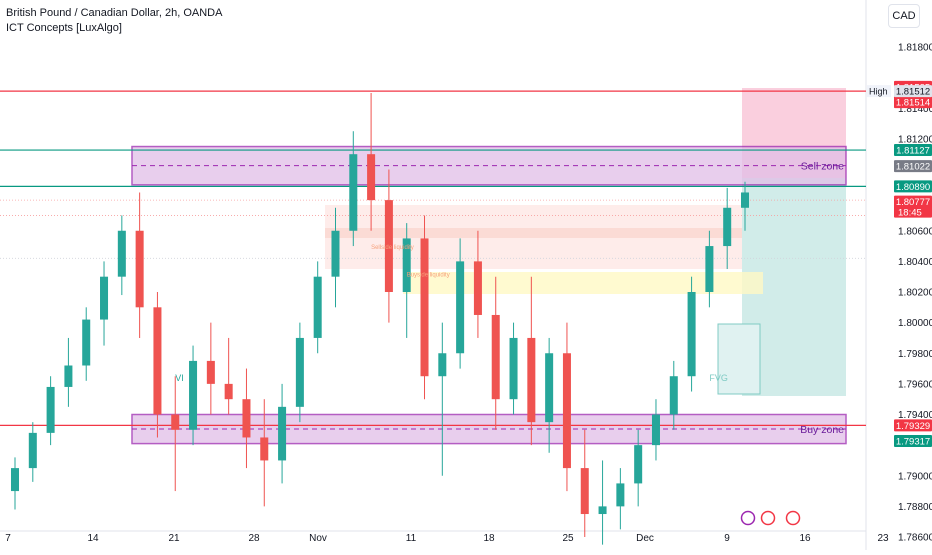 This screenshot has height=555, width=932. Describe the element at coordinates (915, 538) in the screenshot. I see `y-tick-label: 1.78600` at that location.